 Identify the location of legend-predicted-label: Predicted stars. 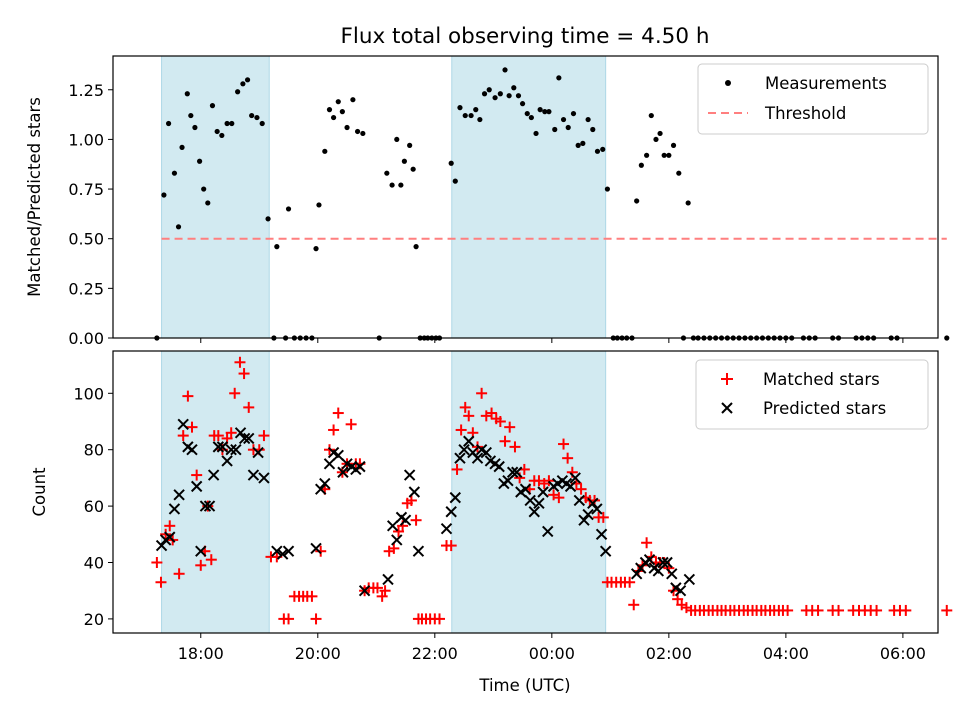
(824, 408).